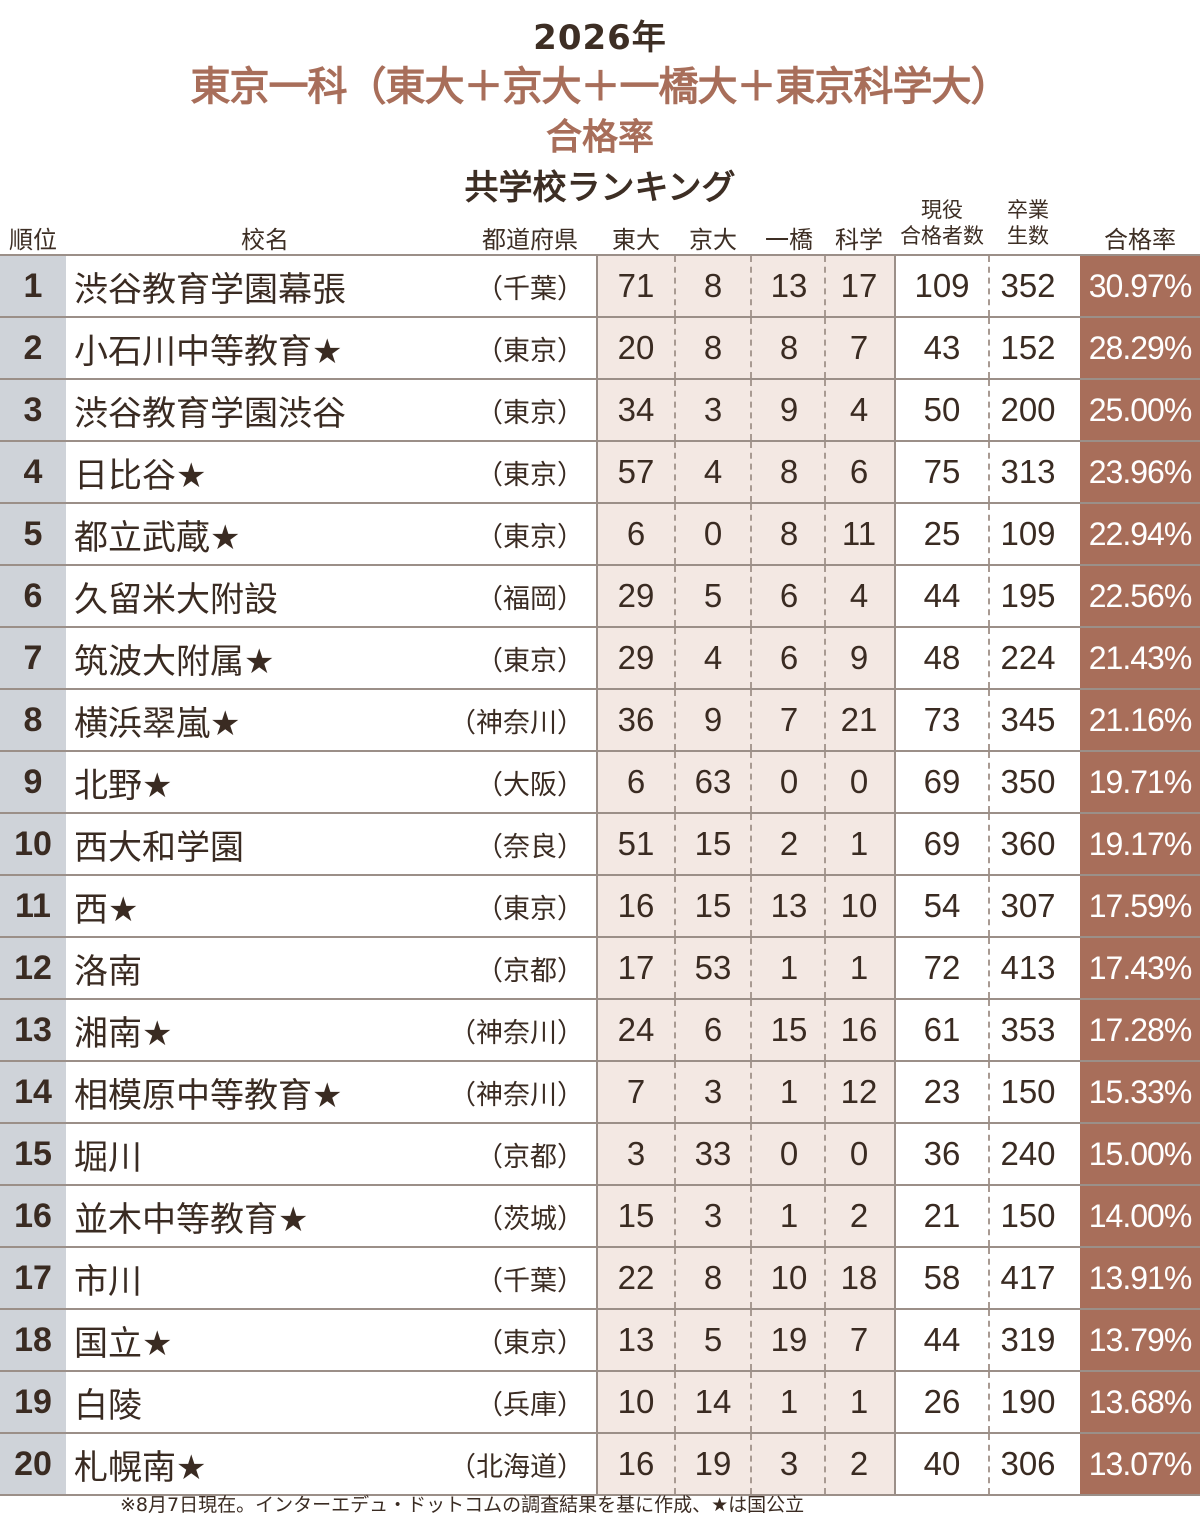 Image resolution: width=1200 pixels, height=1529 pixels. I want to click on rank-cell: 10, so click(33, 844).